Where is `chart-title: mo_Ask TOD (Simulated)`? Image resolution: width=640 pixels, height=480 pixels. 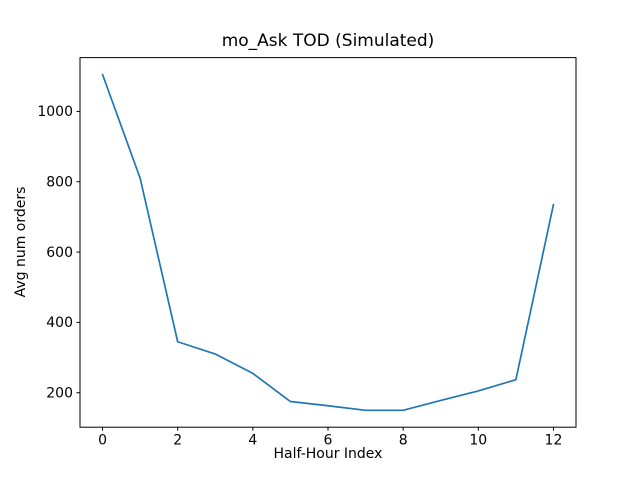 chart-title: mo_Ask TOD (Simulated) is located at coordinates (328, 41).